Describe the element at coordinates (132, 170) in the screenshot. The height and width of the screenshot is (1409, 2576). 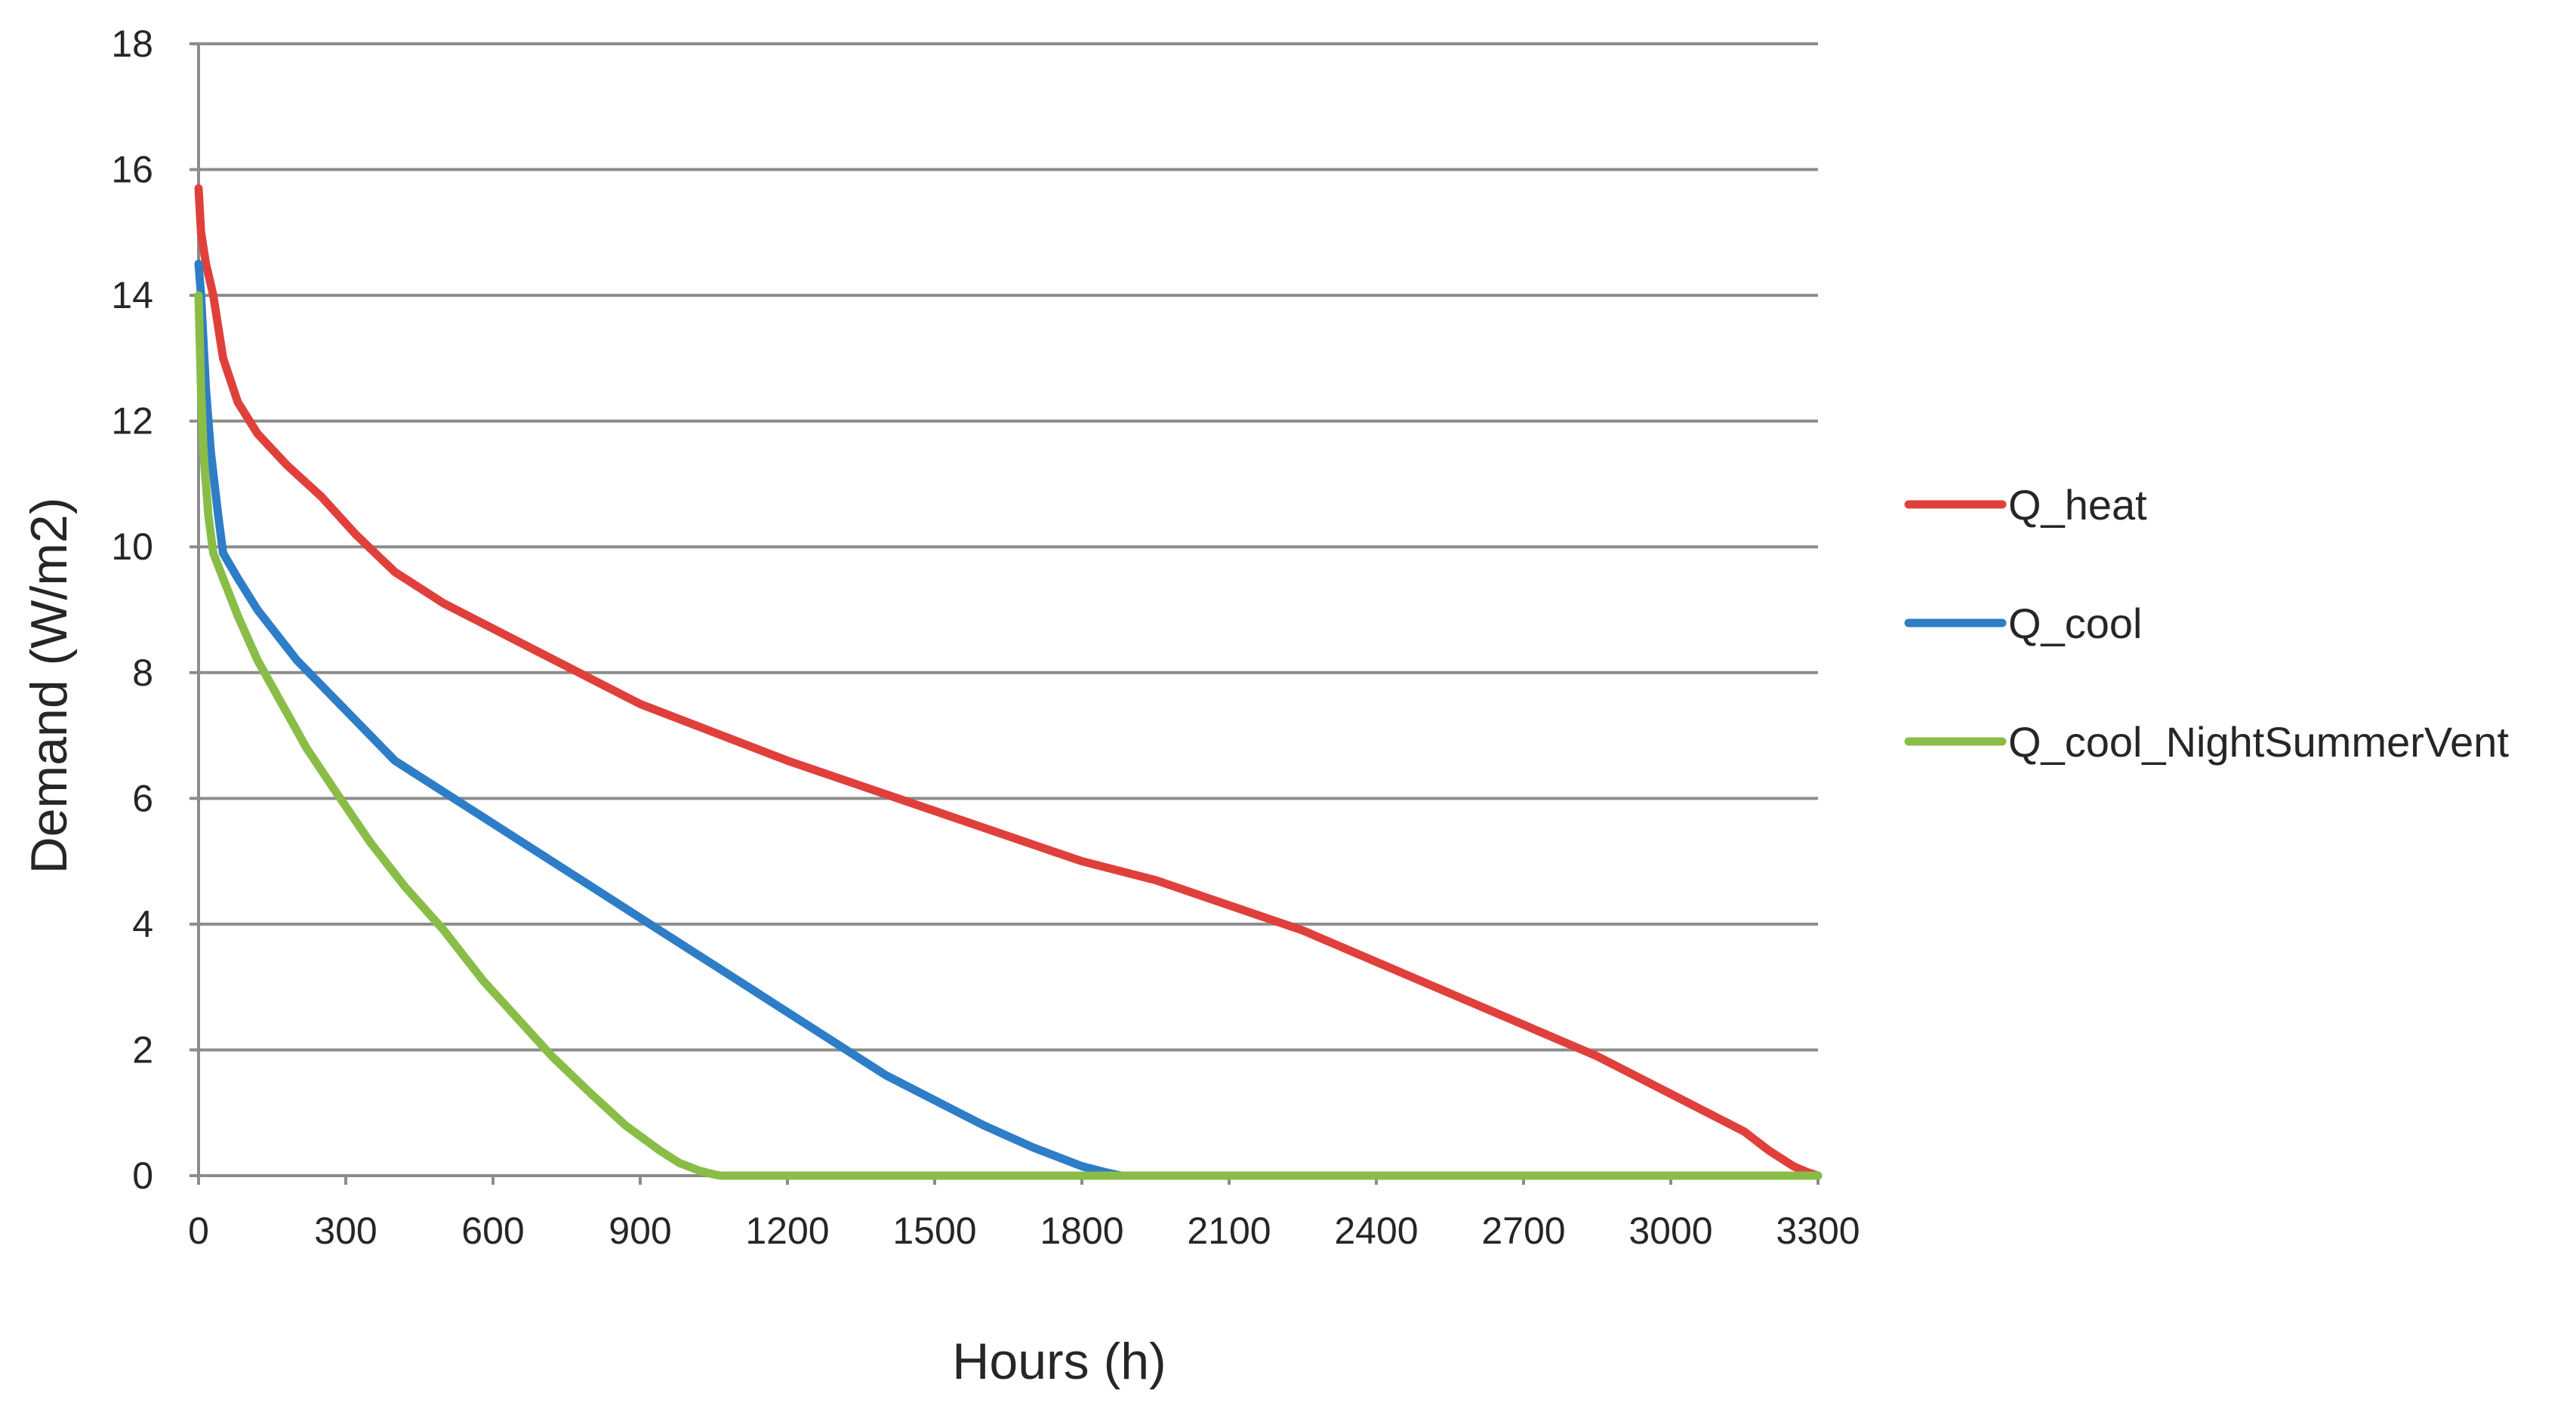
I see `y-tick-label: 16` at that location.